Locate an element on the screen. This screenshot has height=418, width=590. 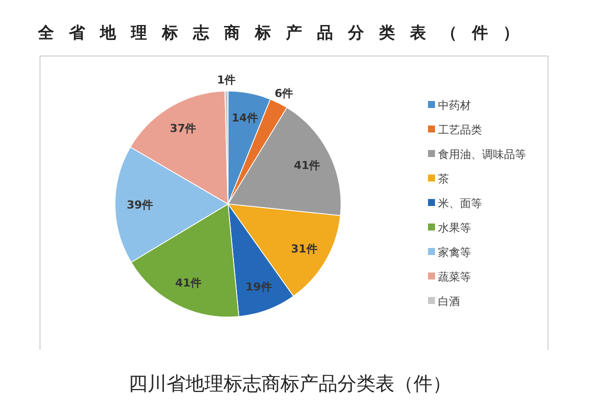
caption: 四川省地理标志商标产品分类表（件） is located at coordinates (290, 384).